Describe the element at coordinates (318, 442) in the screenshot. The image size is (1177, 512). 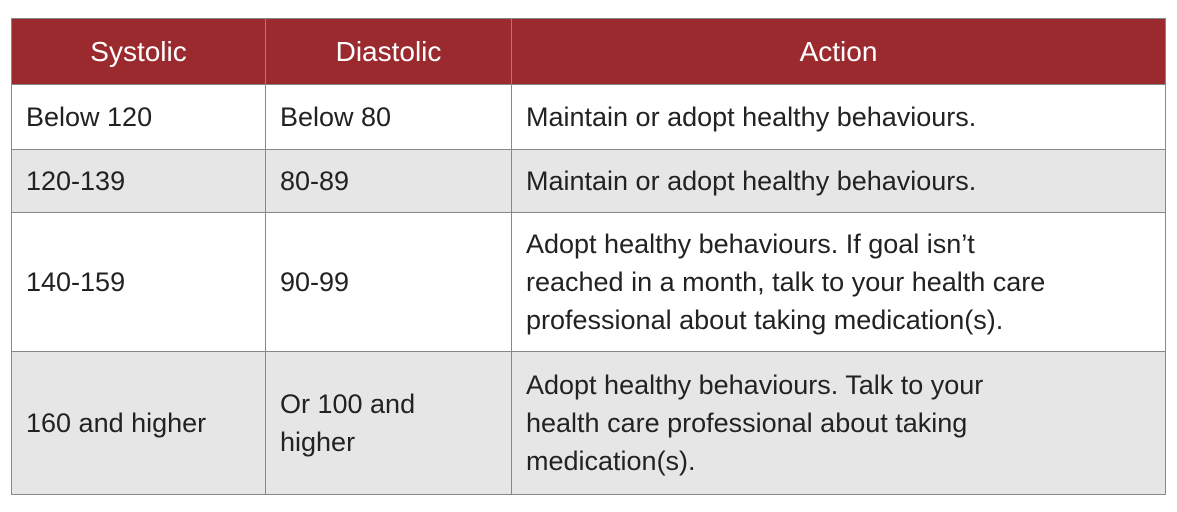
I see `cell-line: higher` at that location.